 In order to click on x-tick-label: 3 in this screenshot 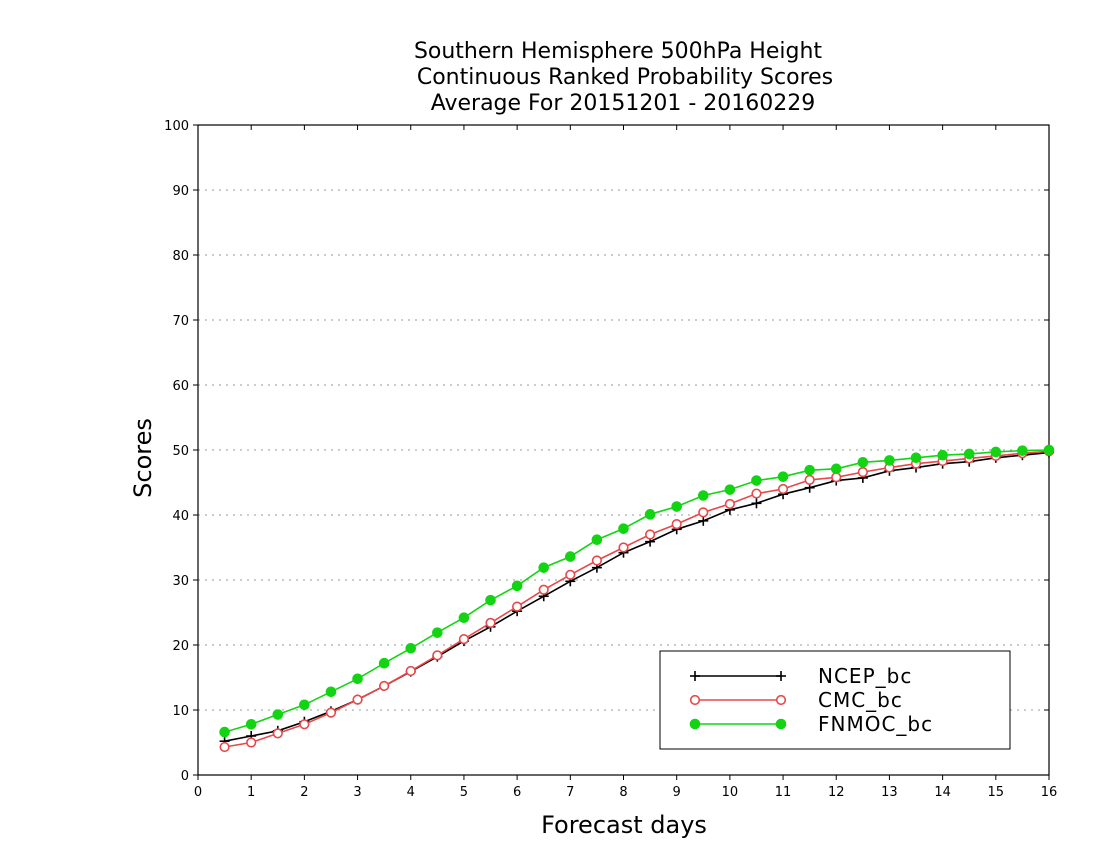, I will do `click(357, 792)`.